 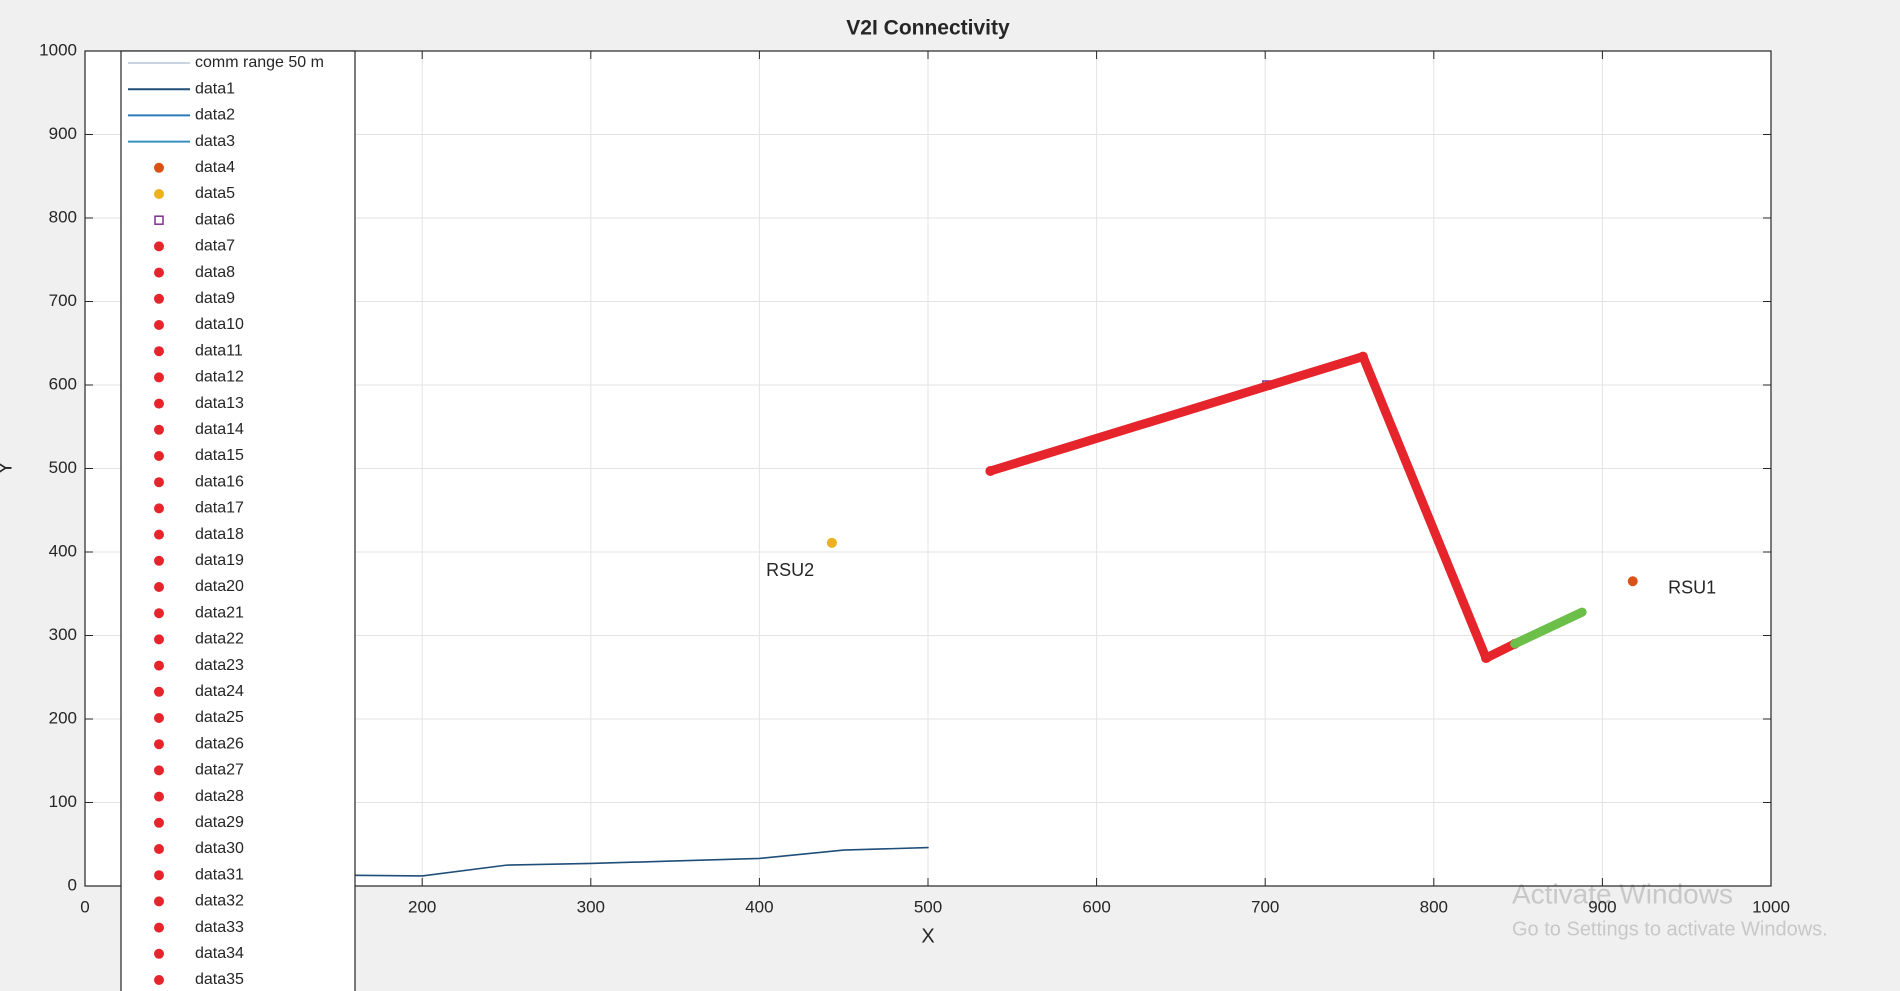 I want to click on chart-title: V2I Connectivity, so click(x=928, y=28).